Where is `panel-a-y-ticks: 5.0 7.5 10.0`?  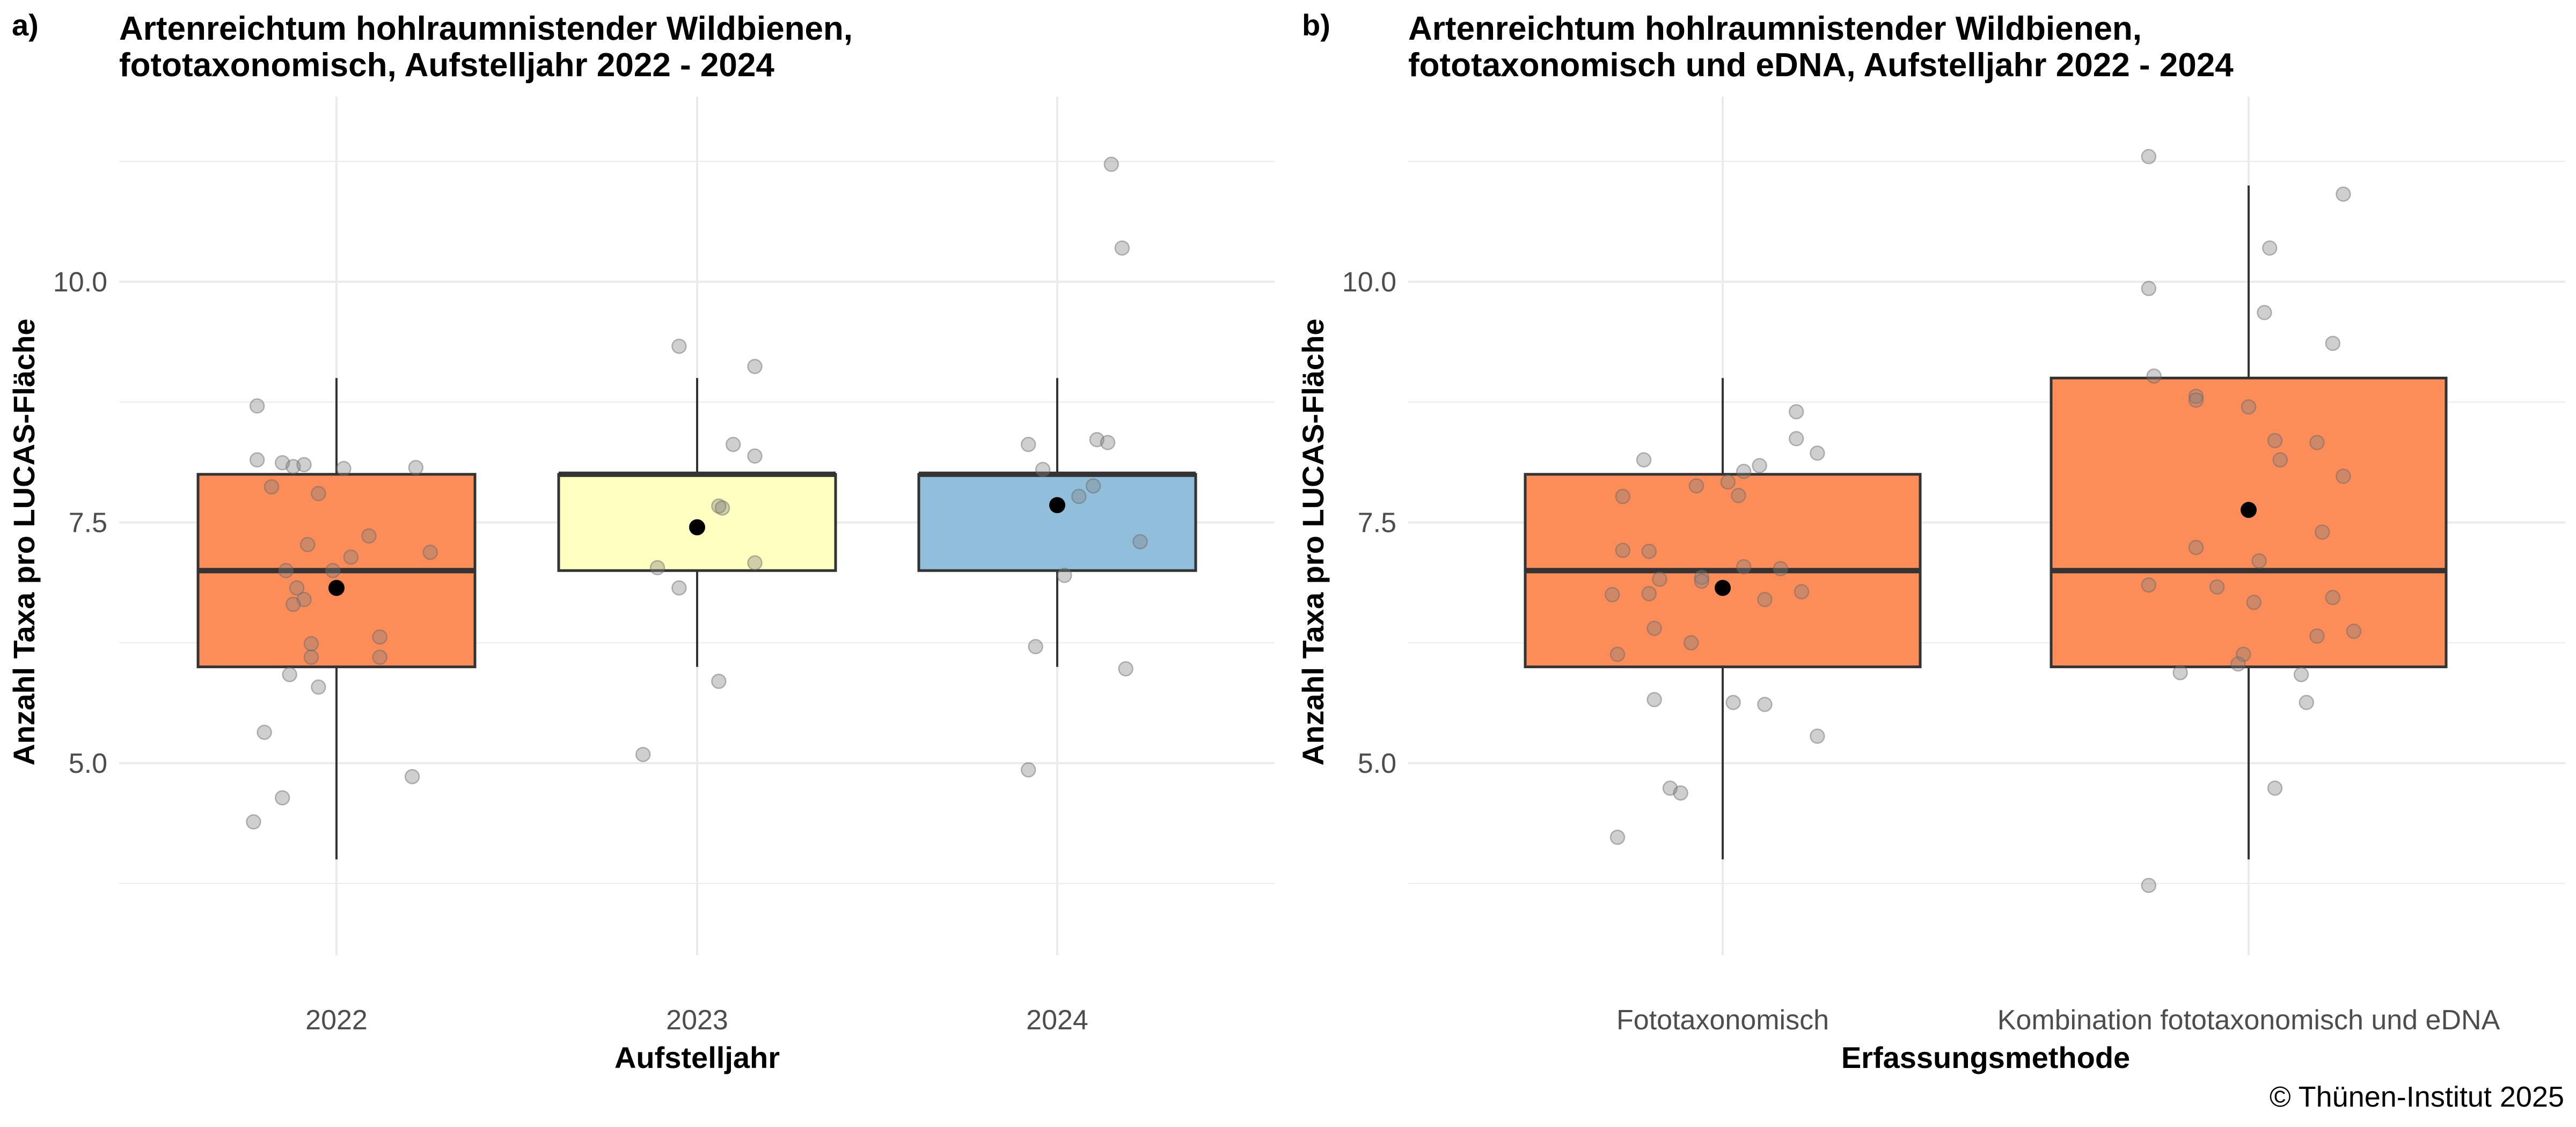
panel-a-y-ticks: 5.0 7.5 10.0 is located at coordinates (80, 523).